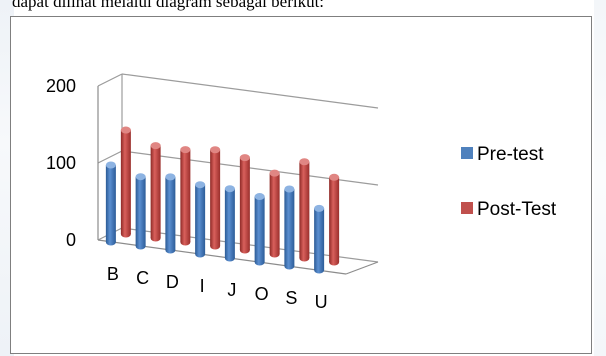  I want to click on x-tick-label: S, so click(291, 298).